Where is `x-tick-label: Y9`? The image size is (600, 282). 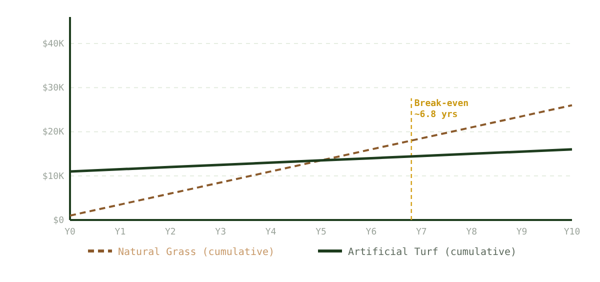
x-tick-label: Y9 is located at coordinates (522, 232).